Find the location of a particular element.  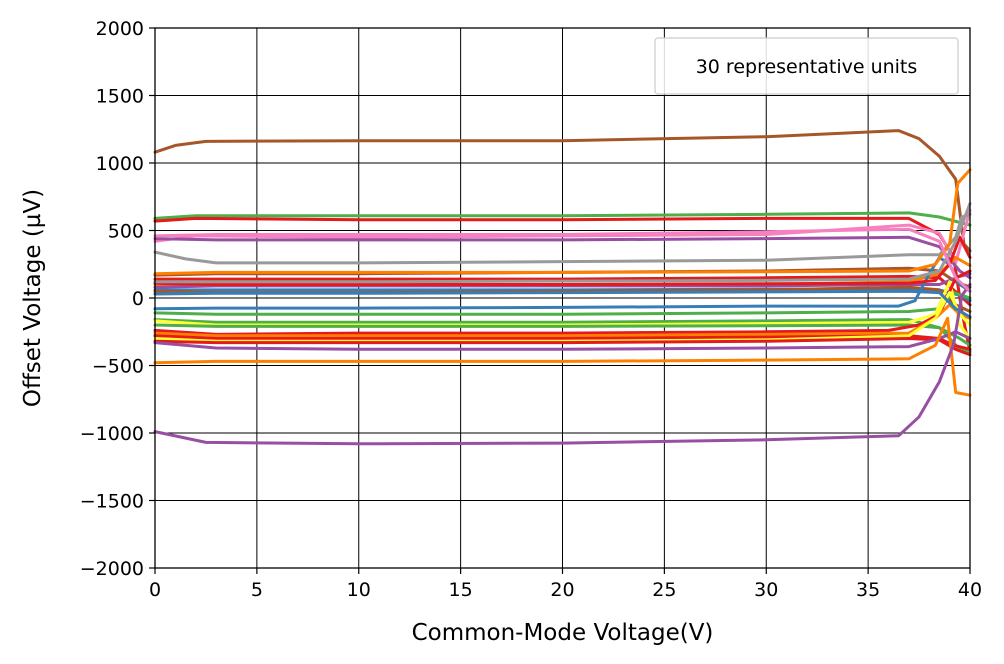

x-tick-label: 0 is located at coordinates (155, 590).